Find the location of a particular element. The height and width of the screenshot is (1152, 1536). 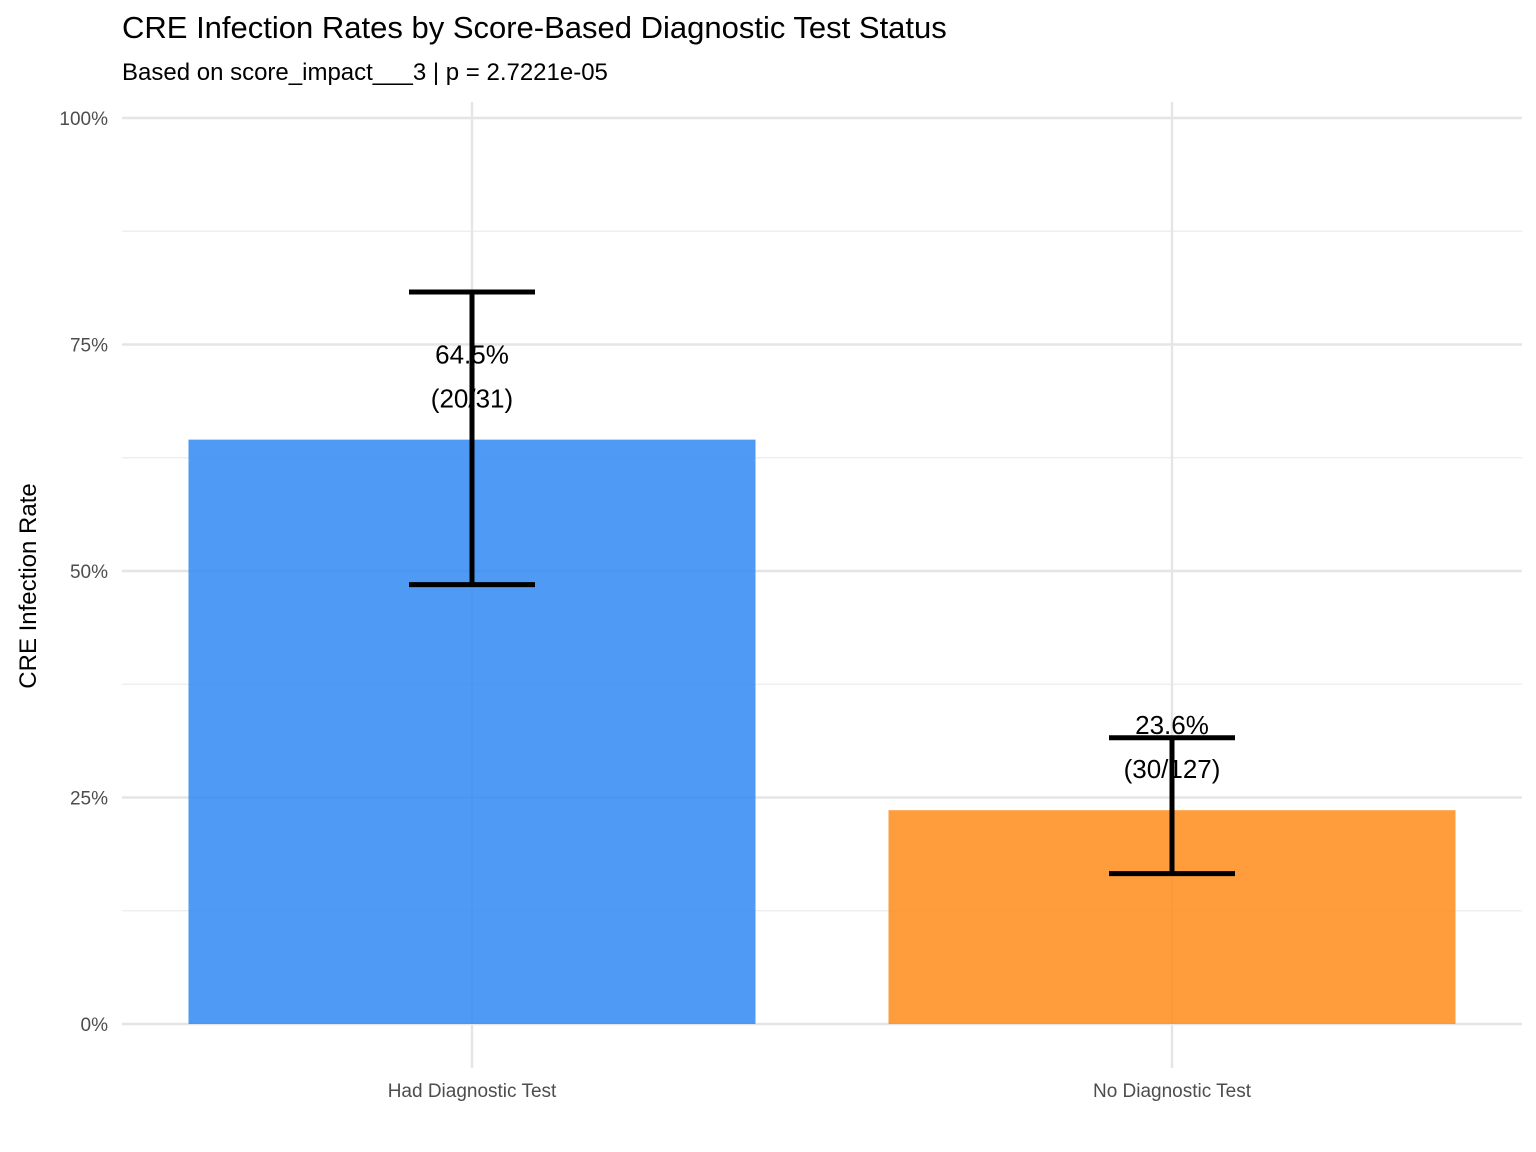

data-label-percent: 23.6% is located at coordinates (1172, 725).